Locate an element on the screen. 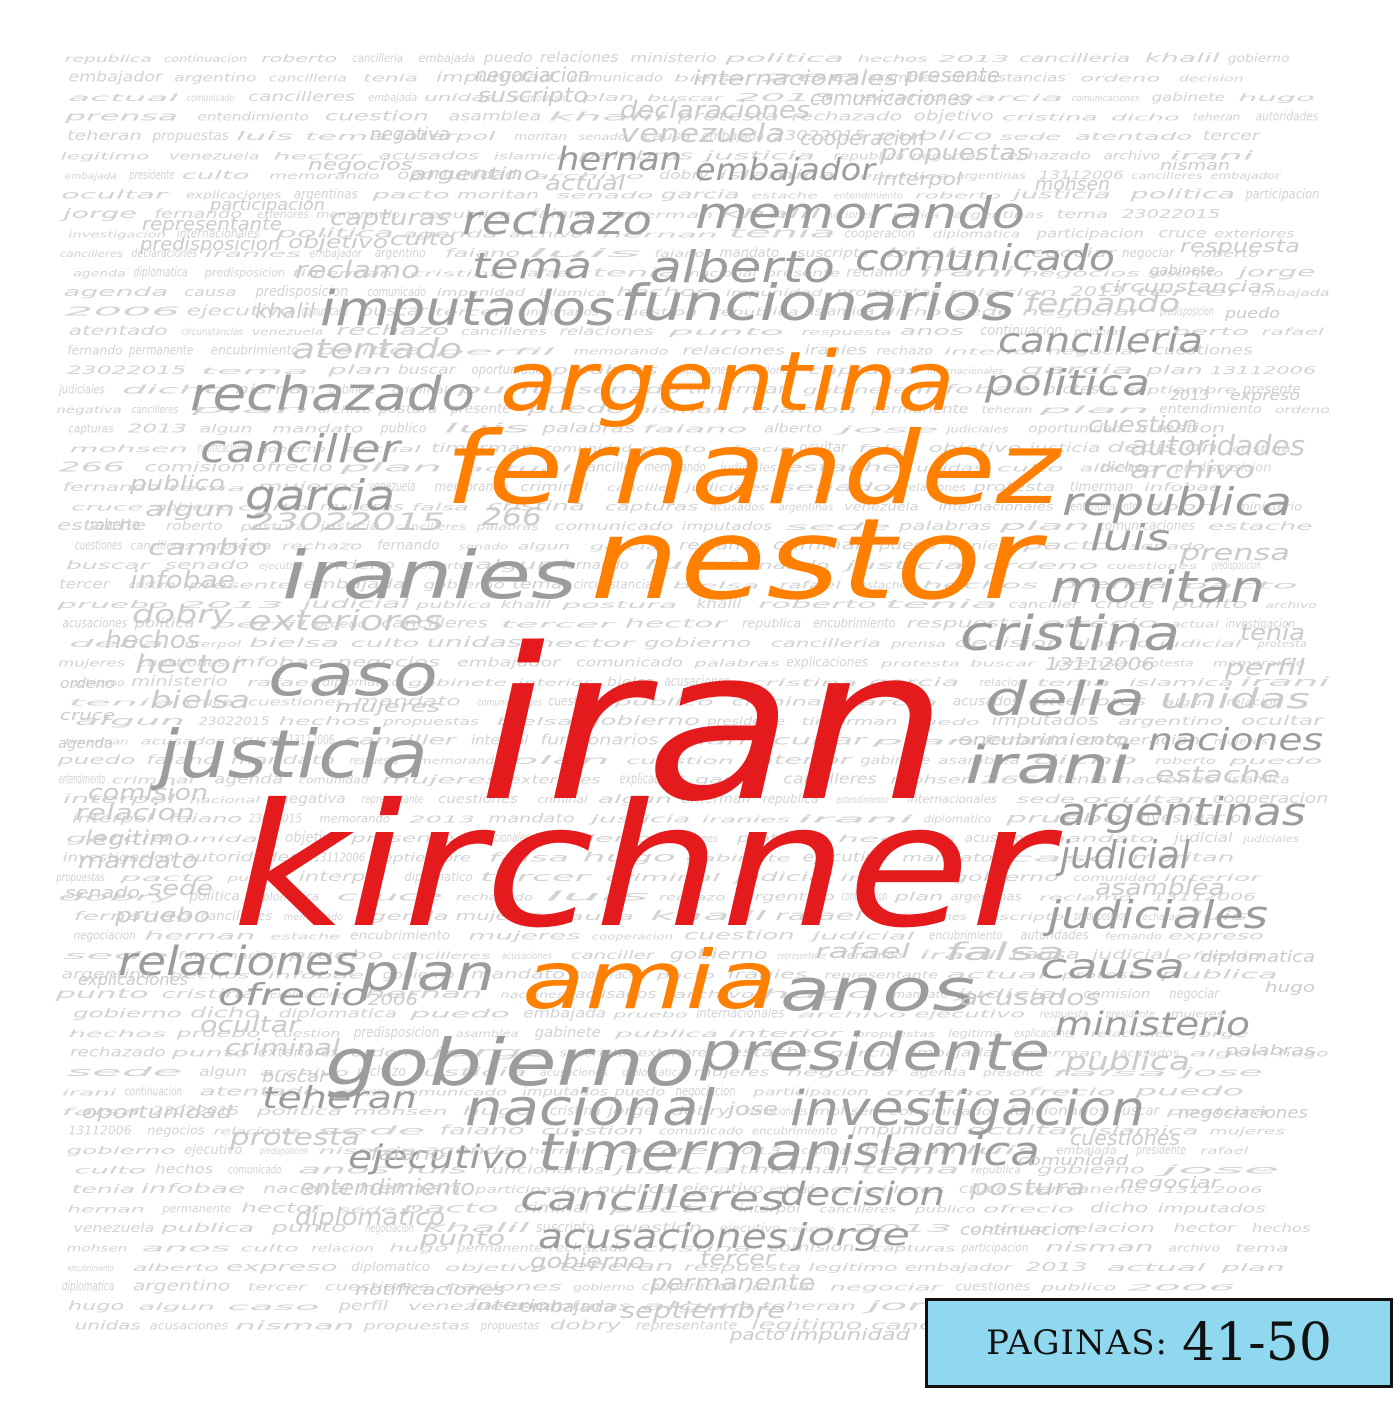 This screenshot has height=1417, width=1400. svg-text: relaciones is located at coordinates (693, 839).